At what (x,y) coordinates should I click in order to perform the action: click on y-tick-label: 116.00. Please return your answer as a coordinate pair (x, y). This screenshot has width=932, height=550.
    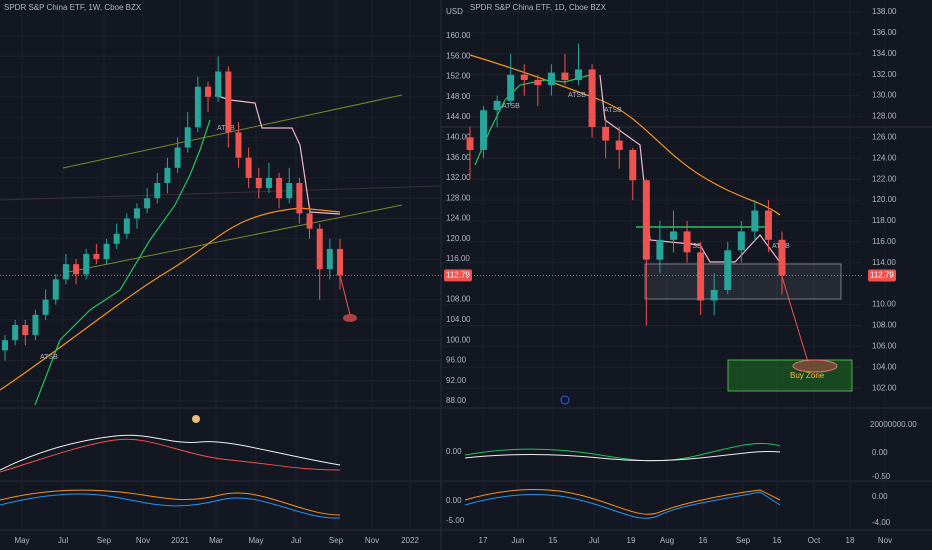
    Looking at the image, I should click on (458, 258).